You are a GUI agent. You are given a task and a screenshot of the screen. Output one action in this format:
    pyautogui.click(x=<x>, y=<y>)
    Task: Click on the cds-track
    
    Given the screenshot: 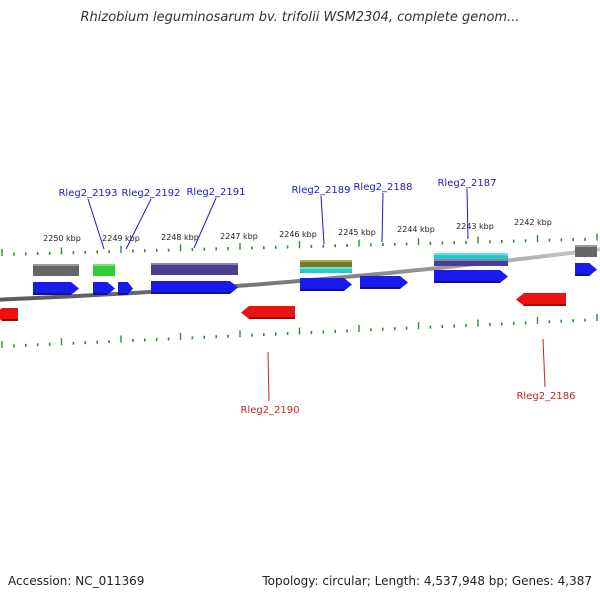 What is the action you would take?
    pyautogui.click(x=298, y=292)
    